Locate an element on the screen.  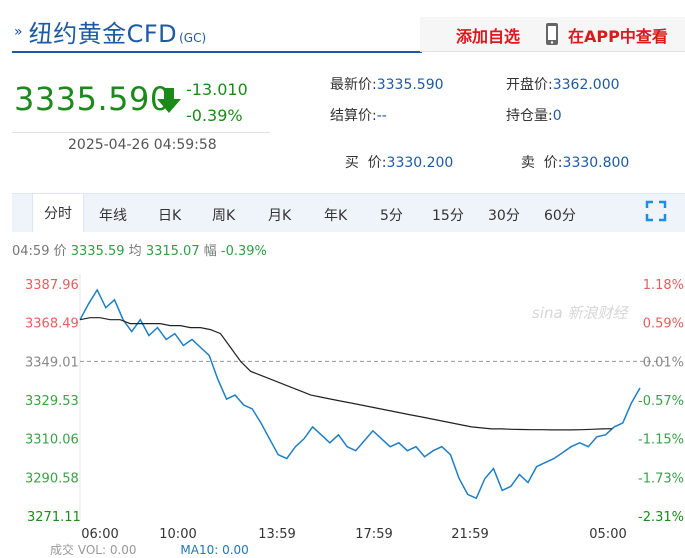
ask-price-label: 卖 价: is located at coordinates (541, 163).